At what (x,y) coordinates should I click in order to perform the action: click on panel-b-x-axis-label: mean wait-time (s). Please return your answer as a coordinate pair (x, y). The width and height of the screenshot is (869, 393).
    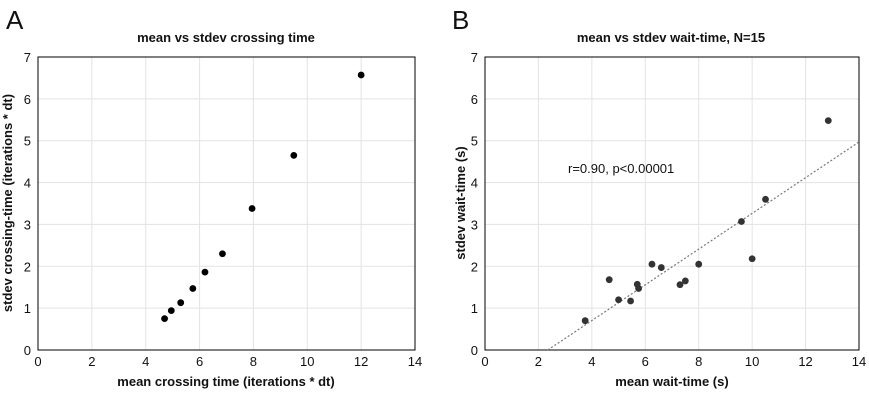
    Looking at the image, I should click on (671, 381).